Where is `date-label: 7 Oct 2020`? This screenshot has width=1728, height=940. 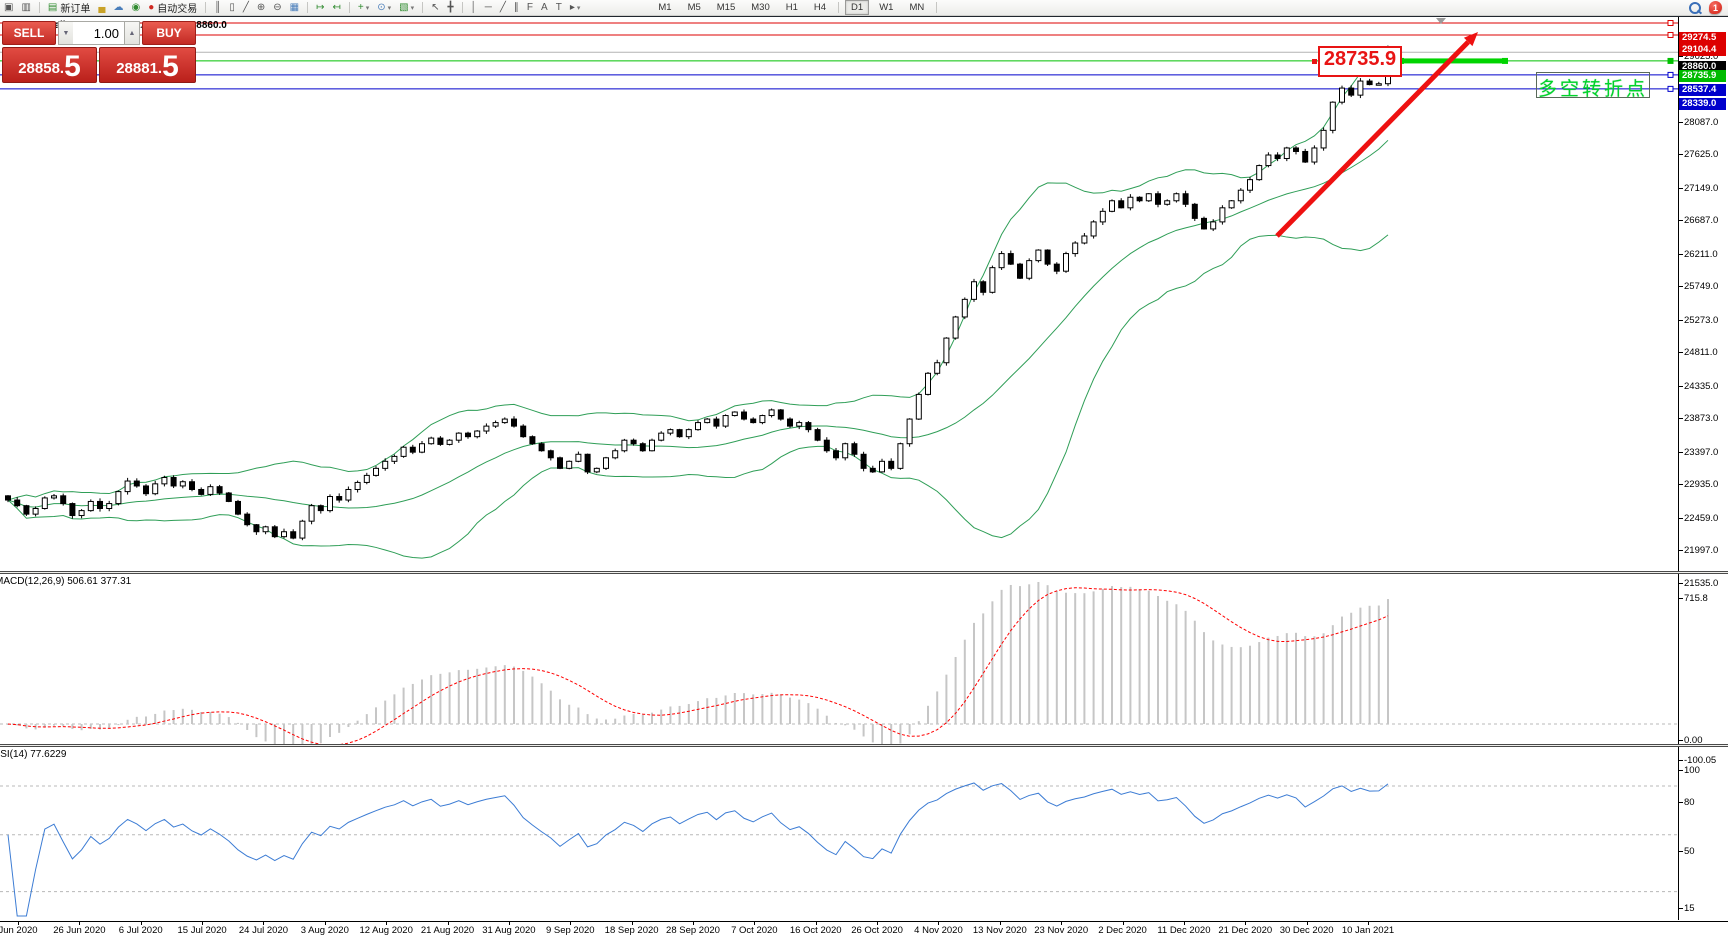 date-label: 7 Oct 2020 is located at coordinates (754, 930).